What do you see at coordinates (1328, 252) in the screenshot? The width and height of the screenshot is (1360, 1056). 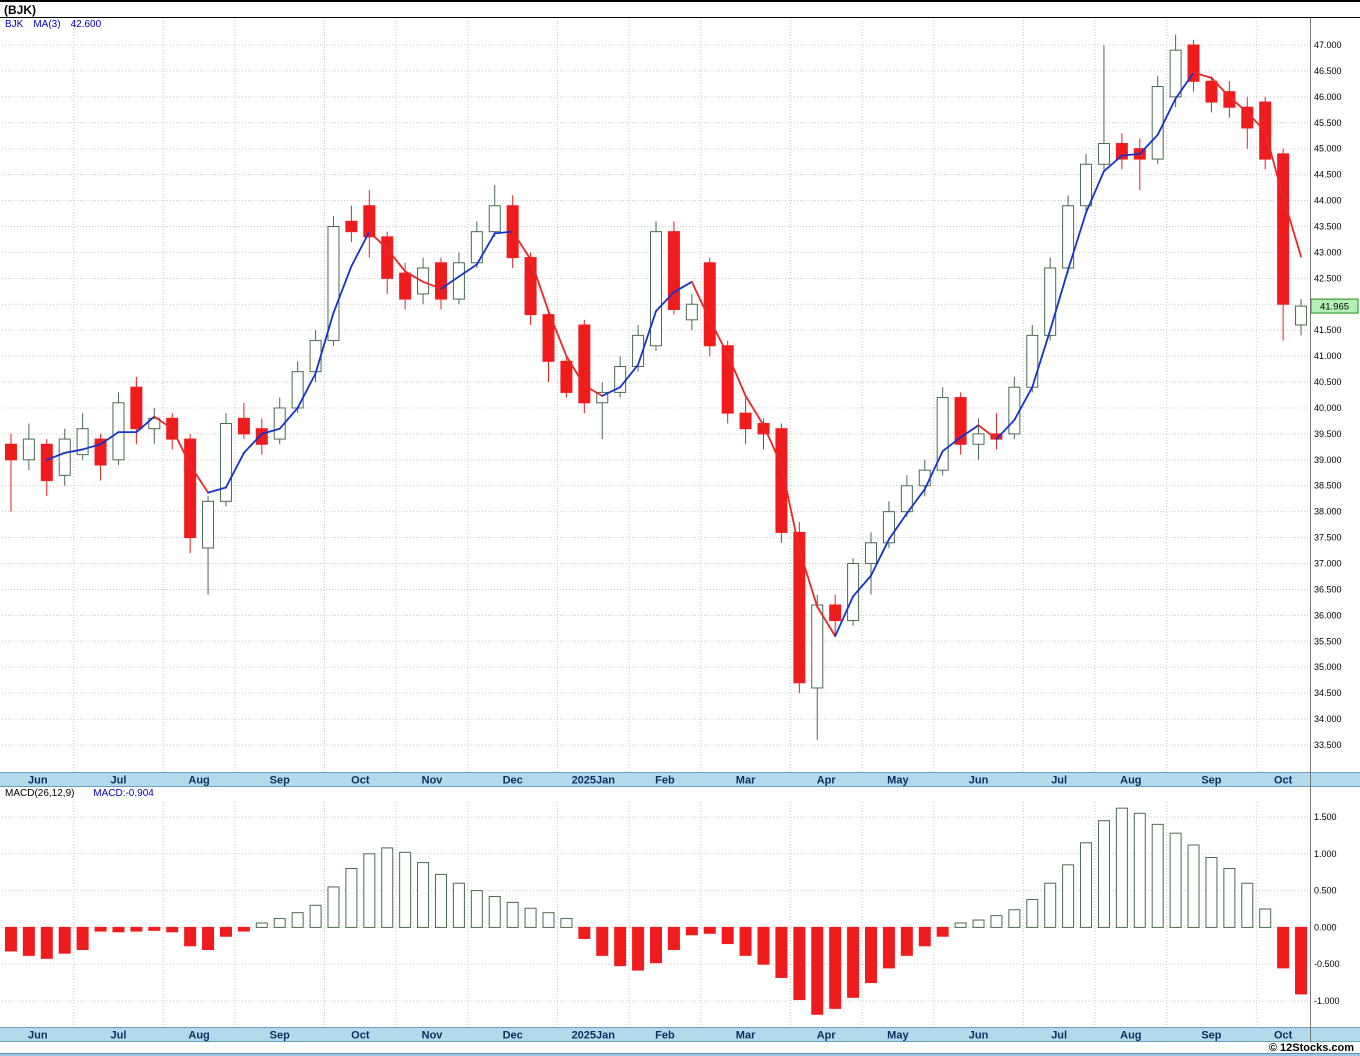 I see `price-tick-label: 43.000` at bounding box center [1328, 252].